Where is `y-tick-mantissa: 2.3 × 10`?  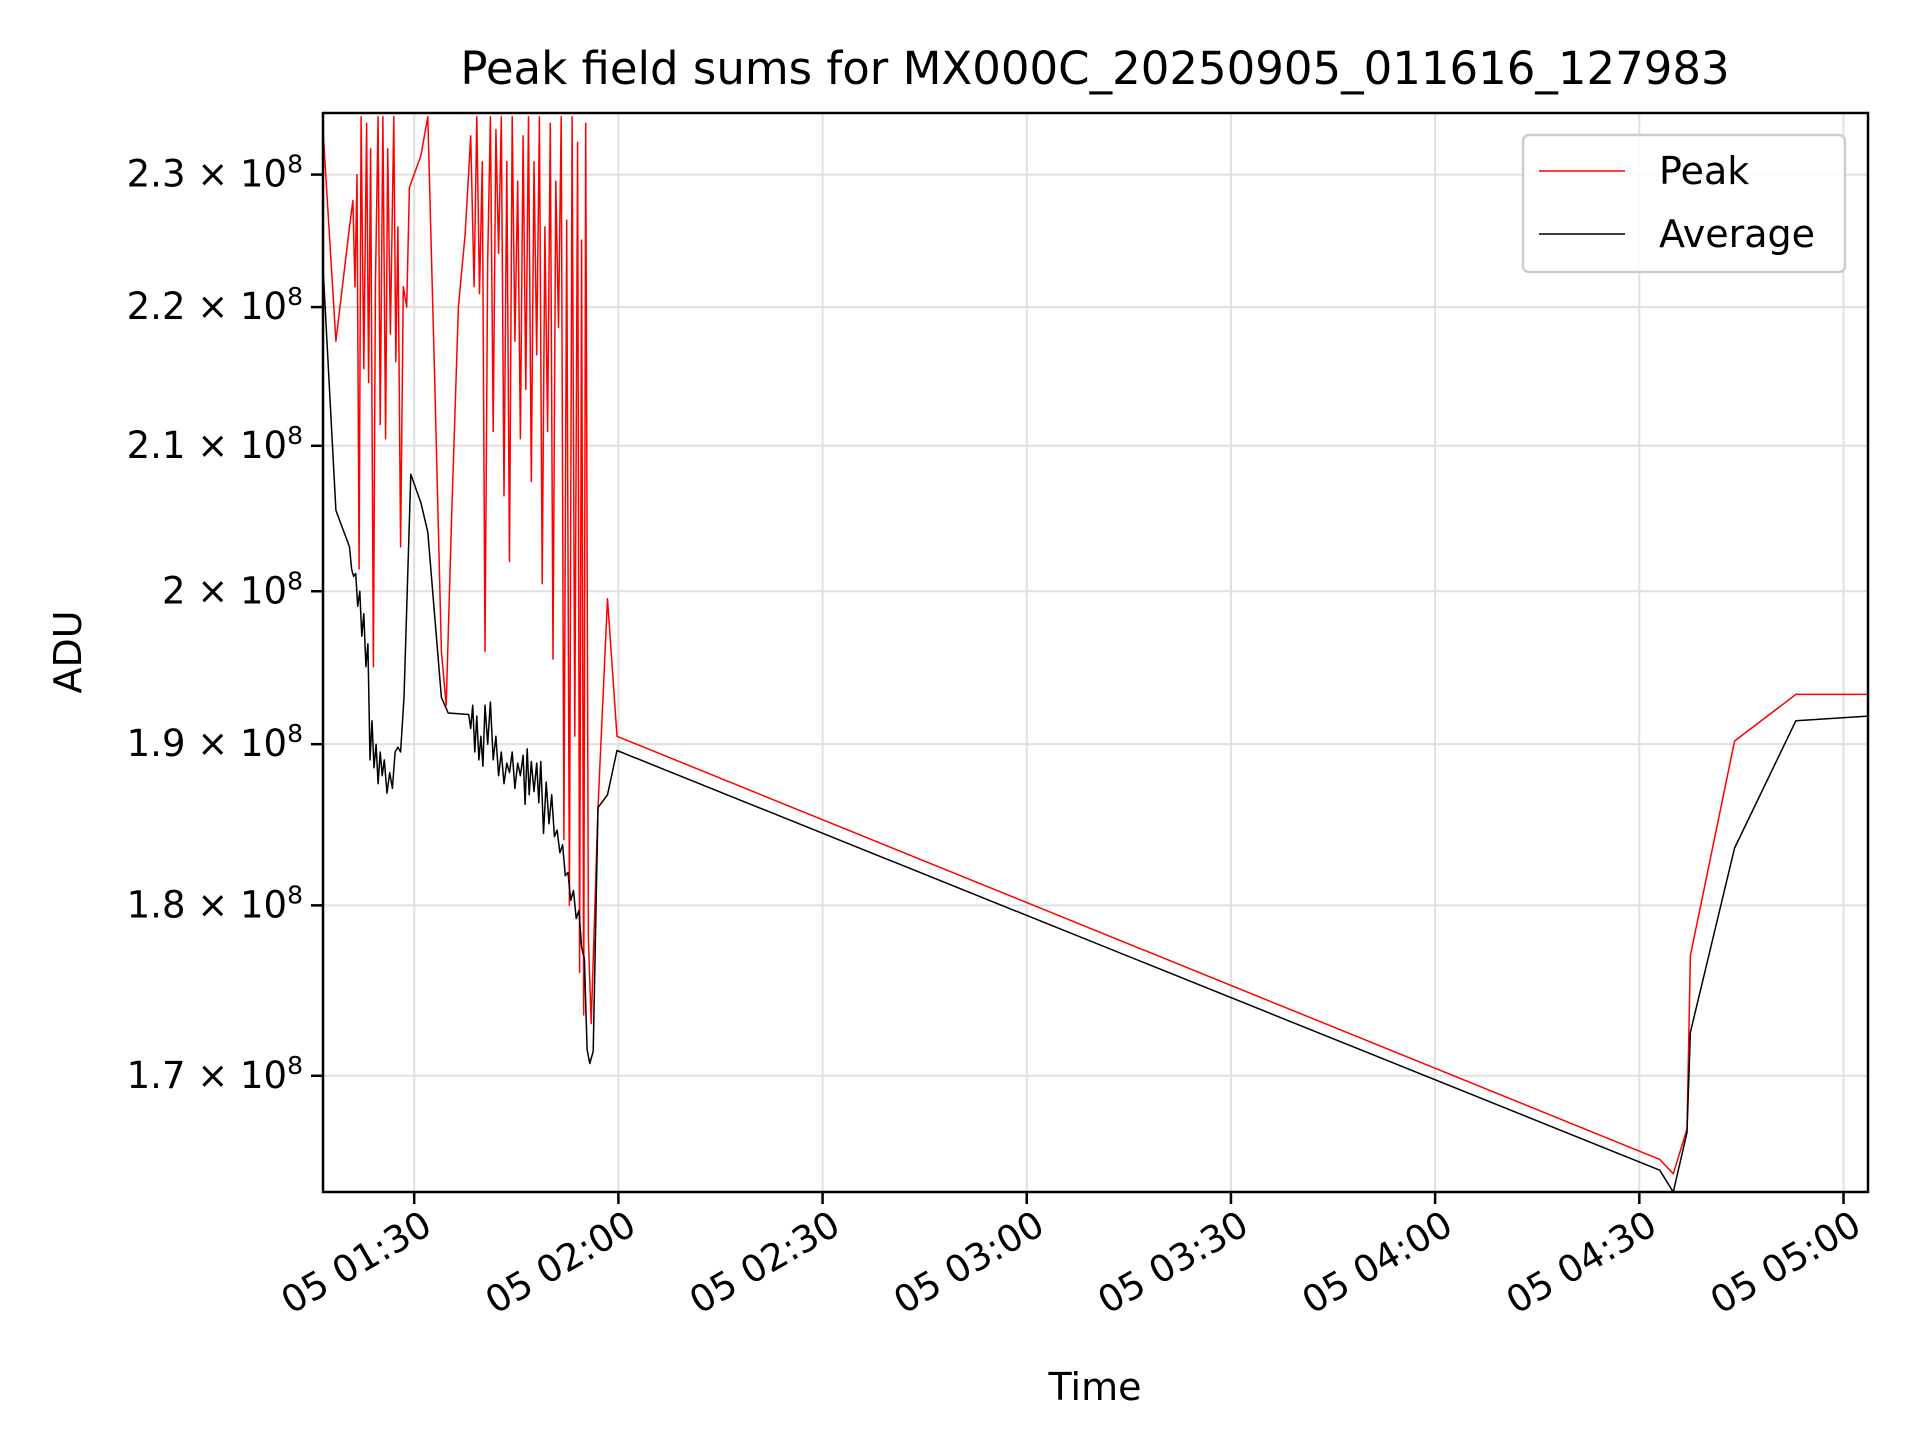 y-tick-mantissa: 2.3 × 10 is located at coordinates (207, 174).